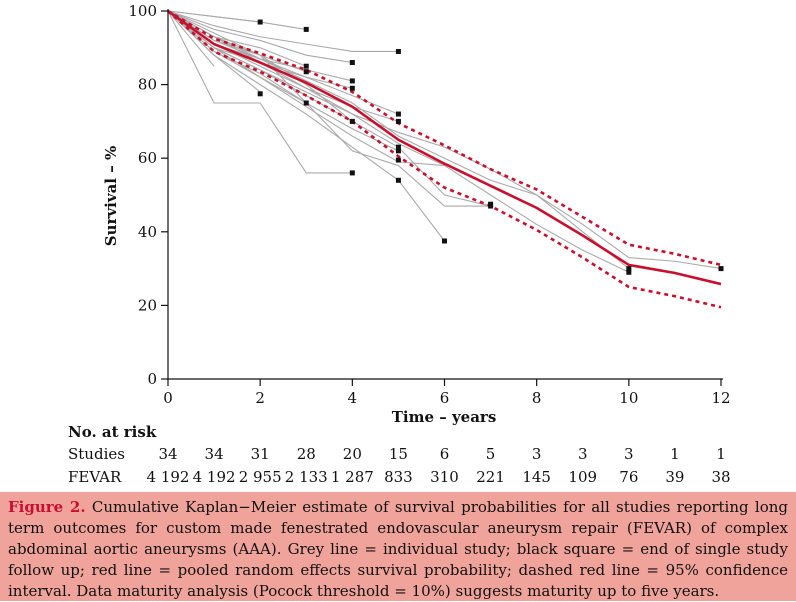 The width and height of the screenshot is (796, 602). I want to click on x-tick-label: 6, so click(445, 398).